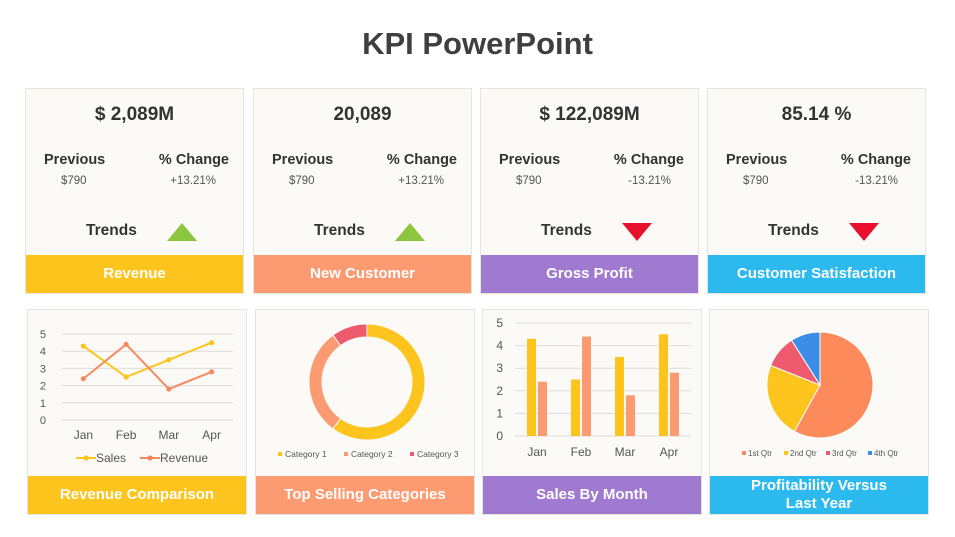 This screenshot has width=955, height=537. I want to click on page-title: KPI PowerPoint, so click(477, 43).